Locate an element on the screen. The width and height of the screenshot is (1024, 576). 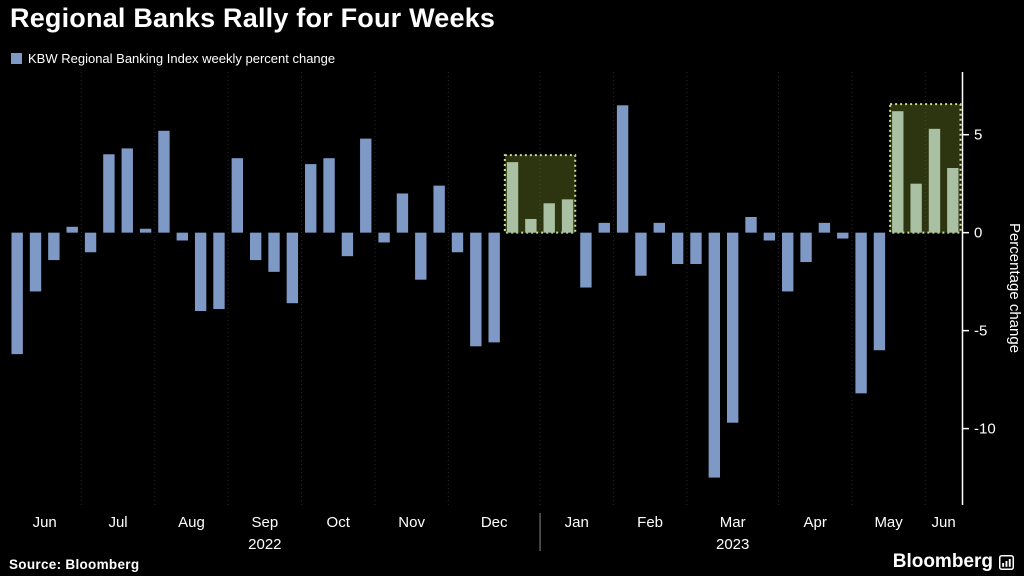
x-axis-year-label: 2022 is located at coordinates (264, 544).